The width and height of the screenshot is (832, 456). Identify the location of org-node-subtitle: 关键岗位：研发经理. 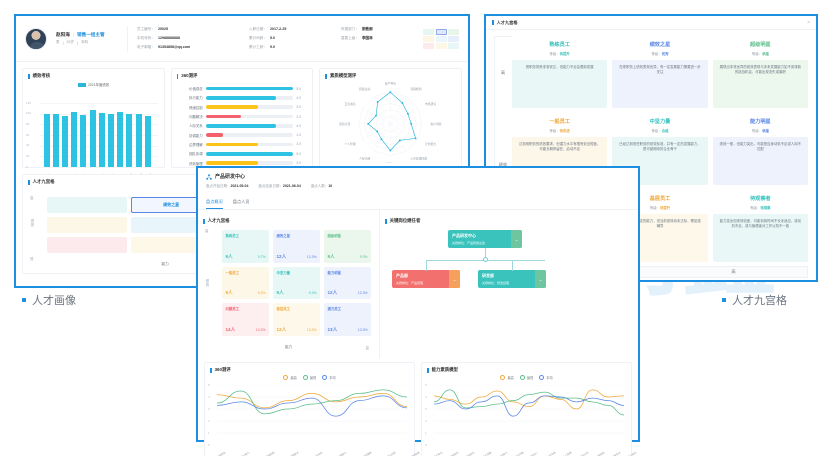
(496, 283).